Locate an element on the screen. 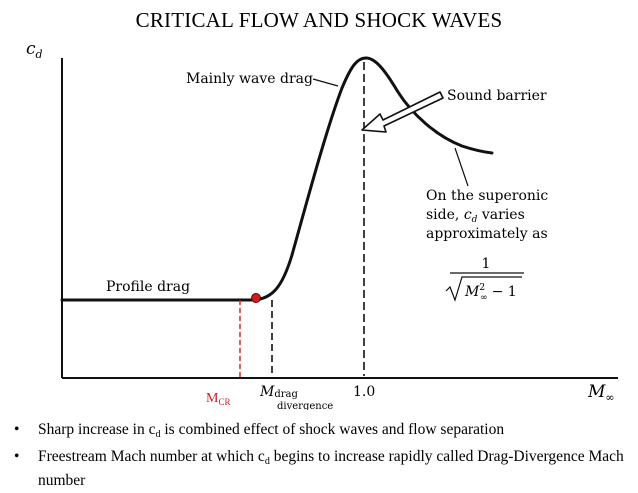 This screenshot has height=493, width=638. critical-mach-point is located at coordinates (256, 298).